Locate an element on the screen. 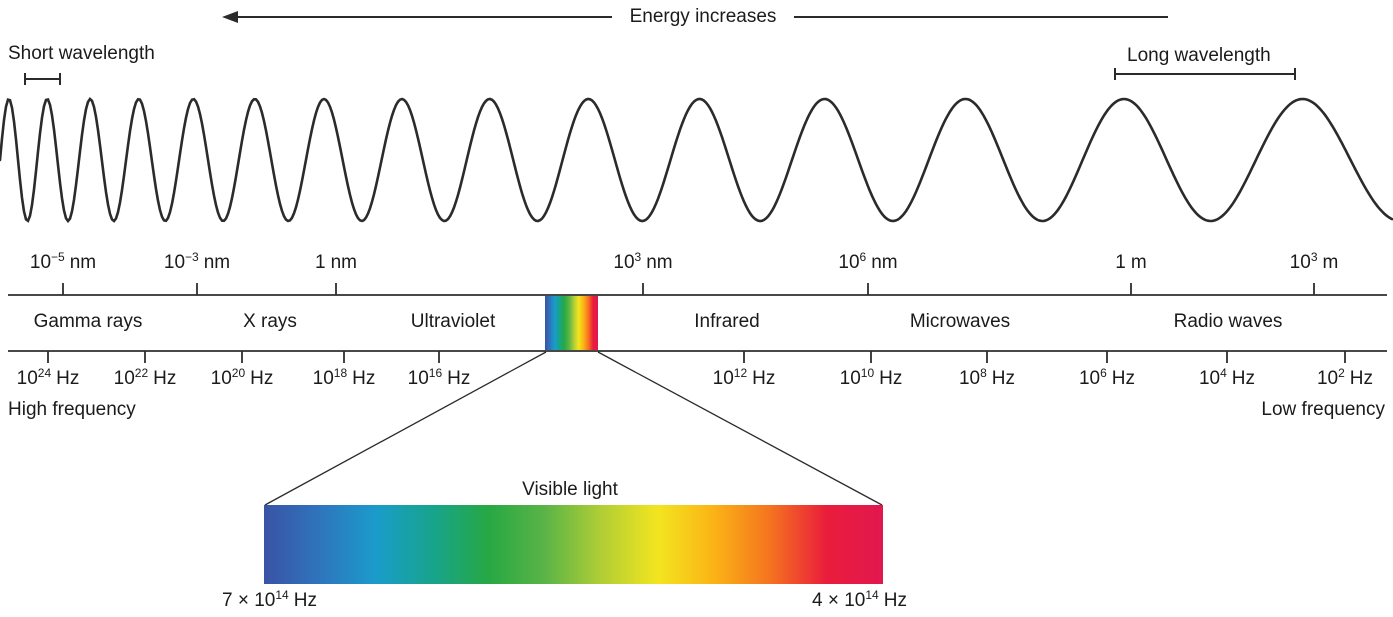 The image size is (1393, 617). long-wavelength-bracket is located at coordinates (1205, 74).